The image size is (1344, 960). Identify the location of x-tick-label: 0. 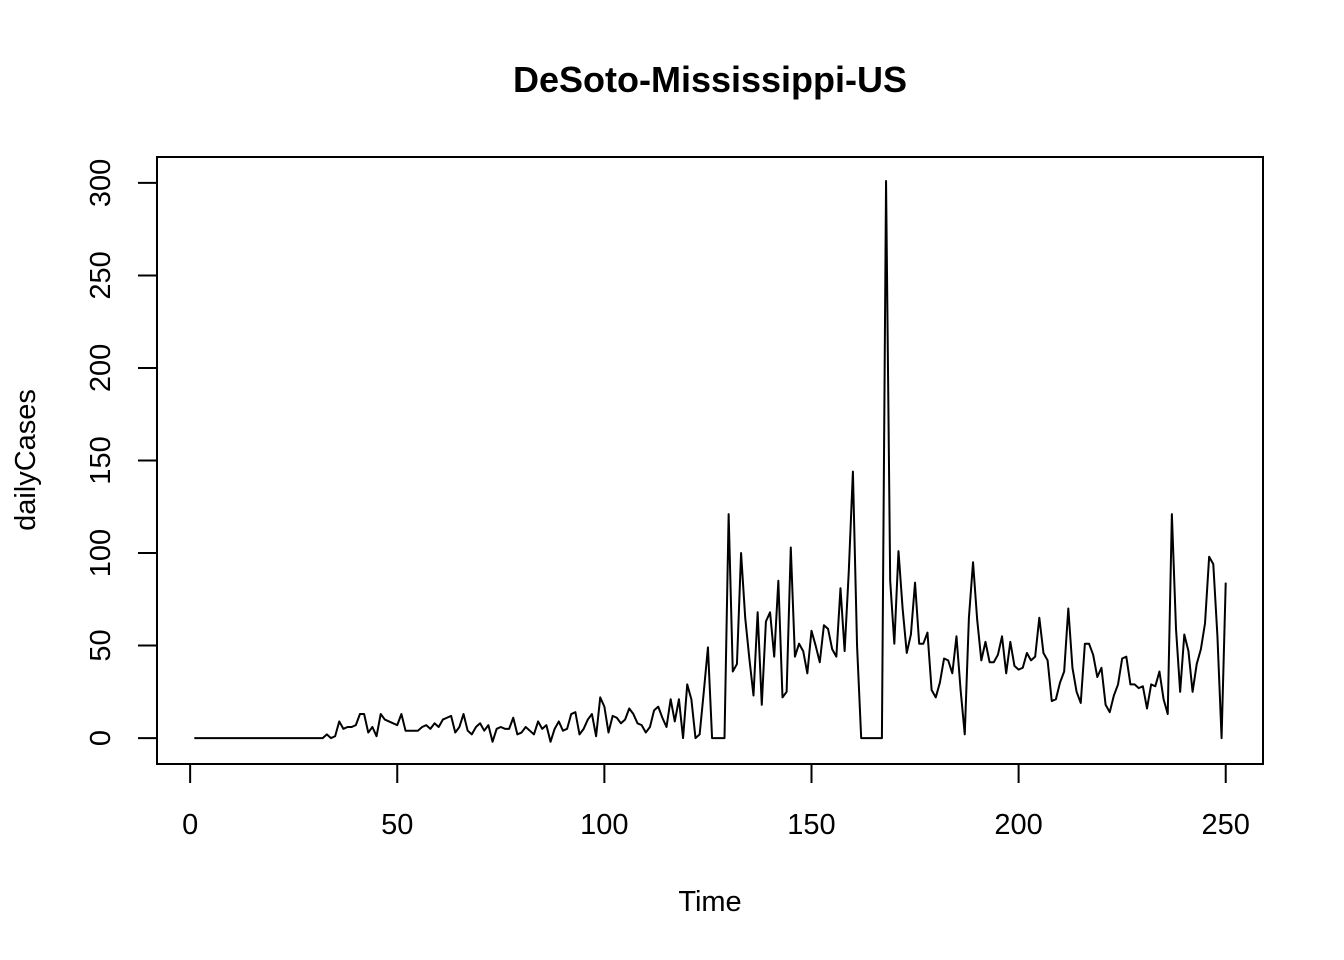
(190, 825).